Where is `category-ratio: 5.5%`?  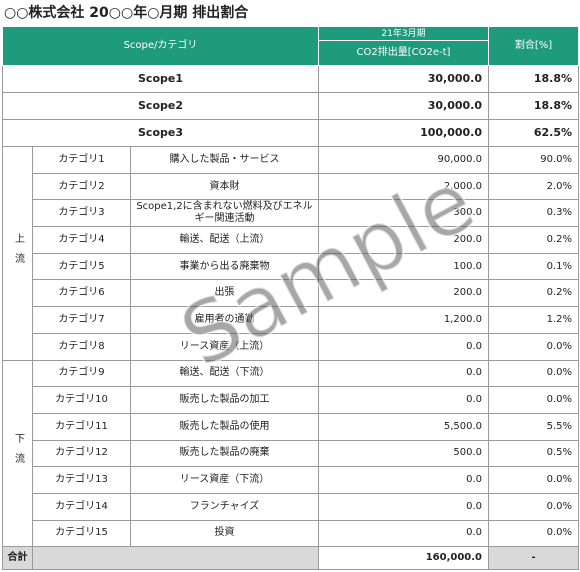
category-ratio: 5.5% is located at coordinates (534, 426).